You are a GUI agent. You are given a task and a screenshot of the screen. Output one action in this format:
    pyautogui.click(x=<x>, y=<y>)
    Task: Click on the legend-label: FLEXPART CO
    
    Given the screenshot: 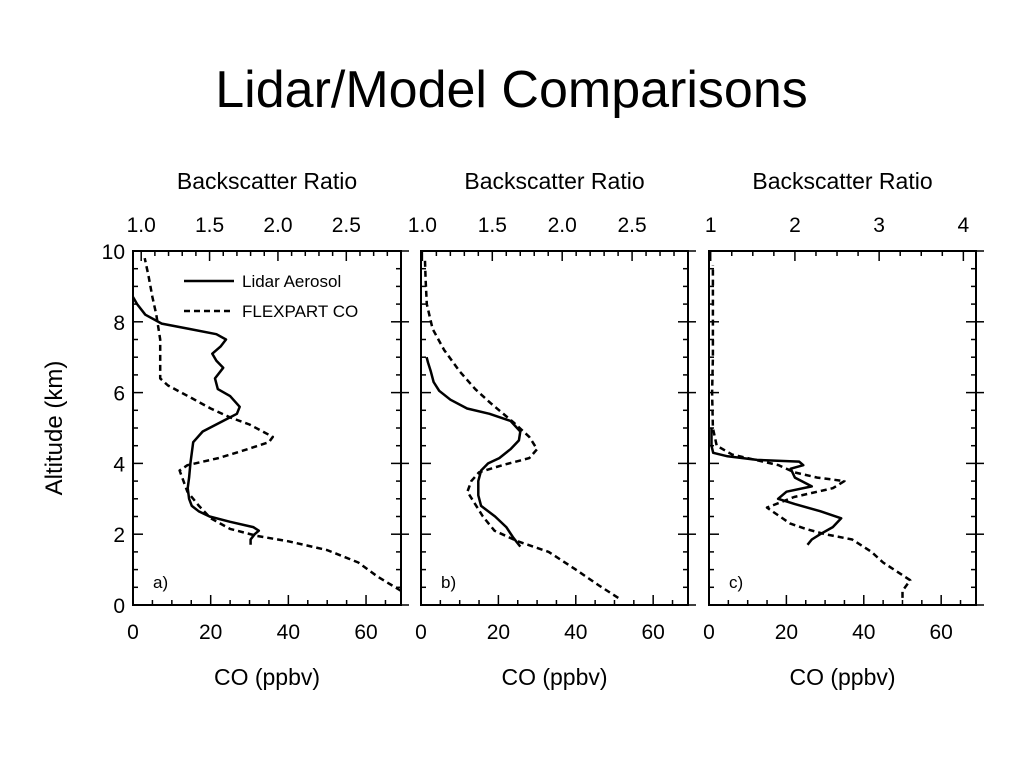 What is the action you would take?
    pyautogui.click(x=300, y=311)
    